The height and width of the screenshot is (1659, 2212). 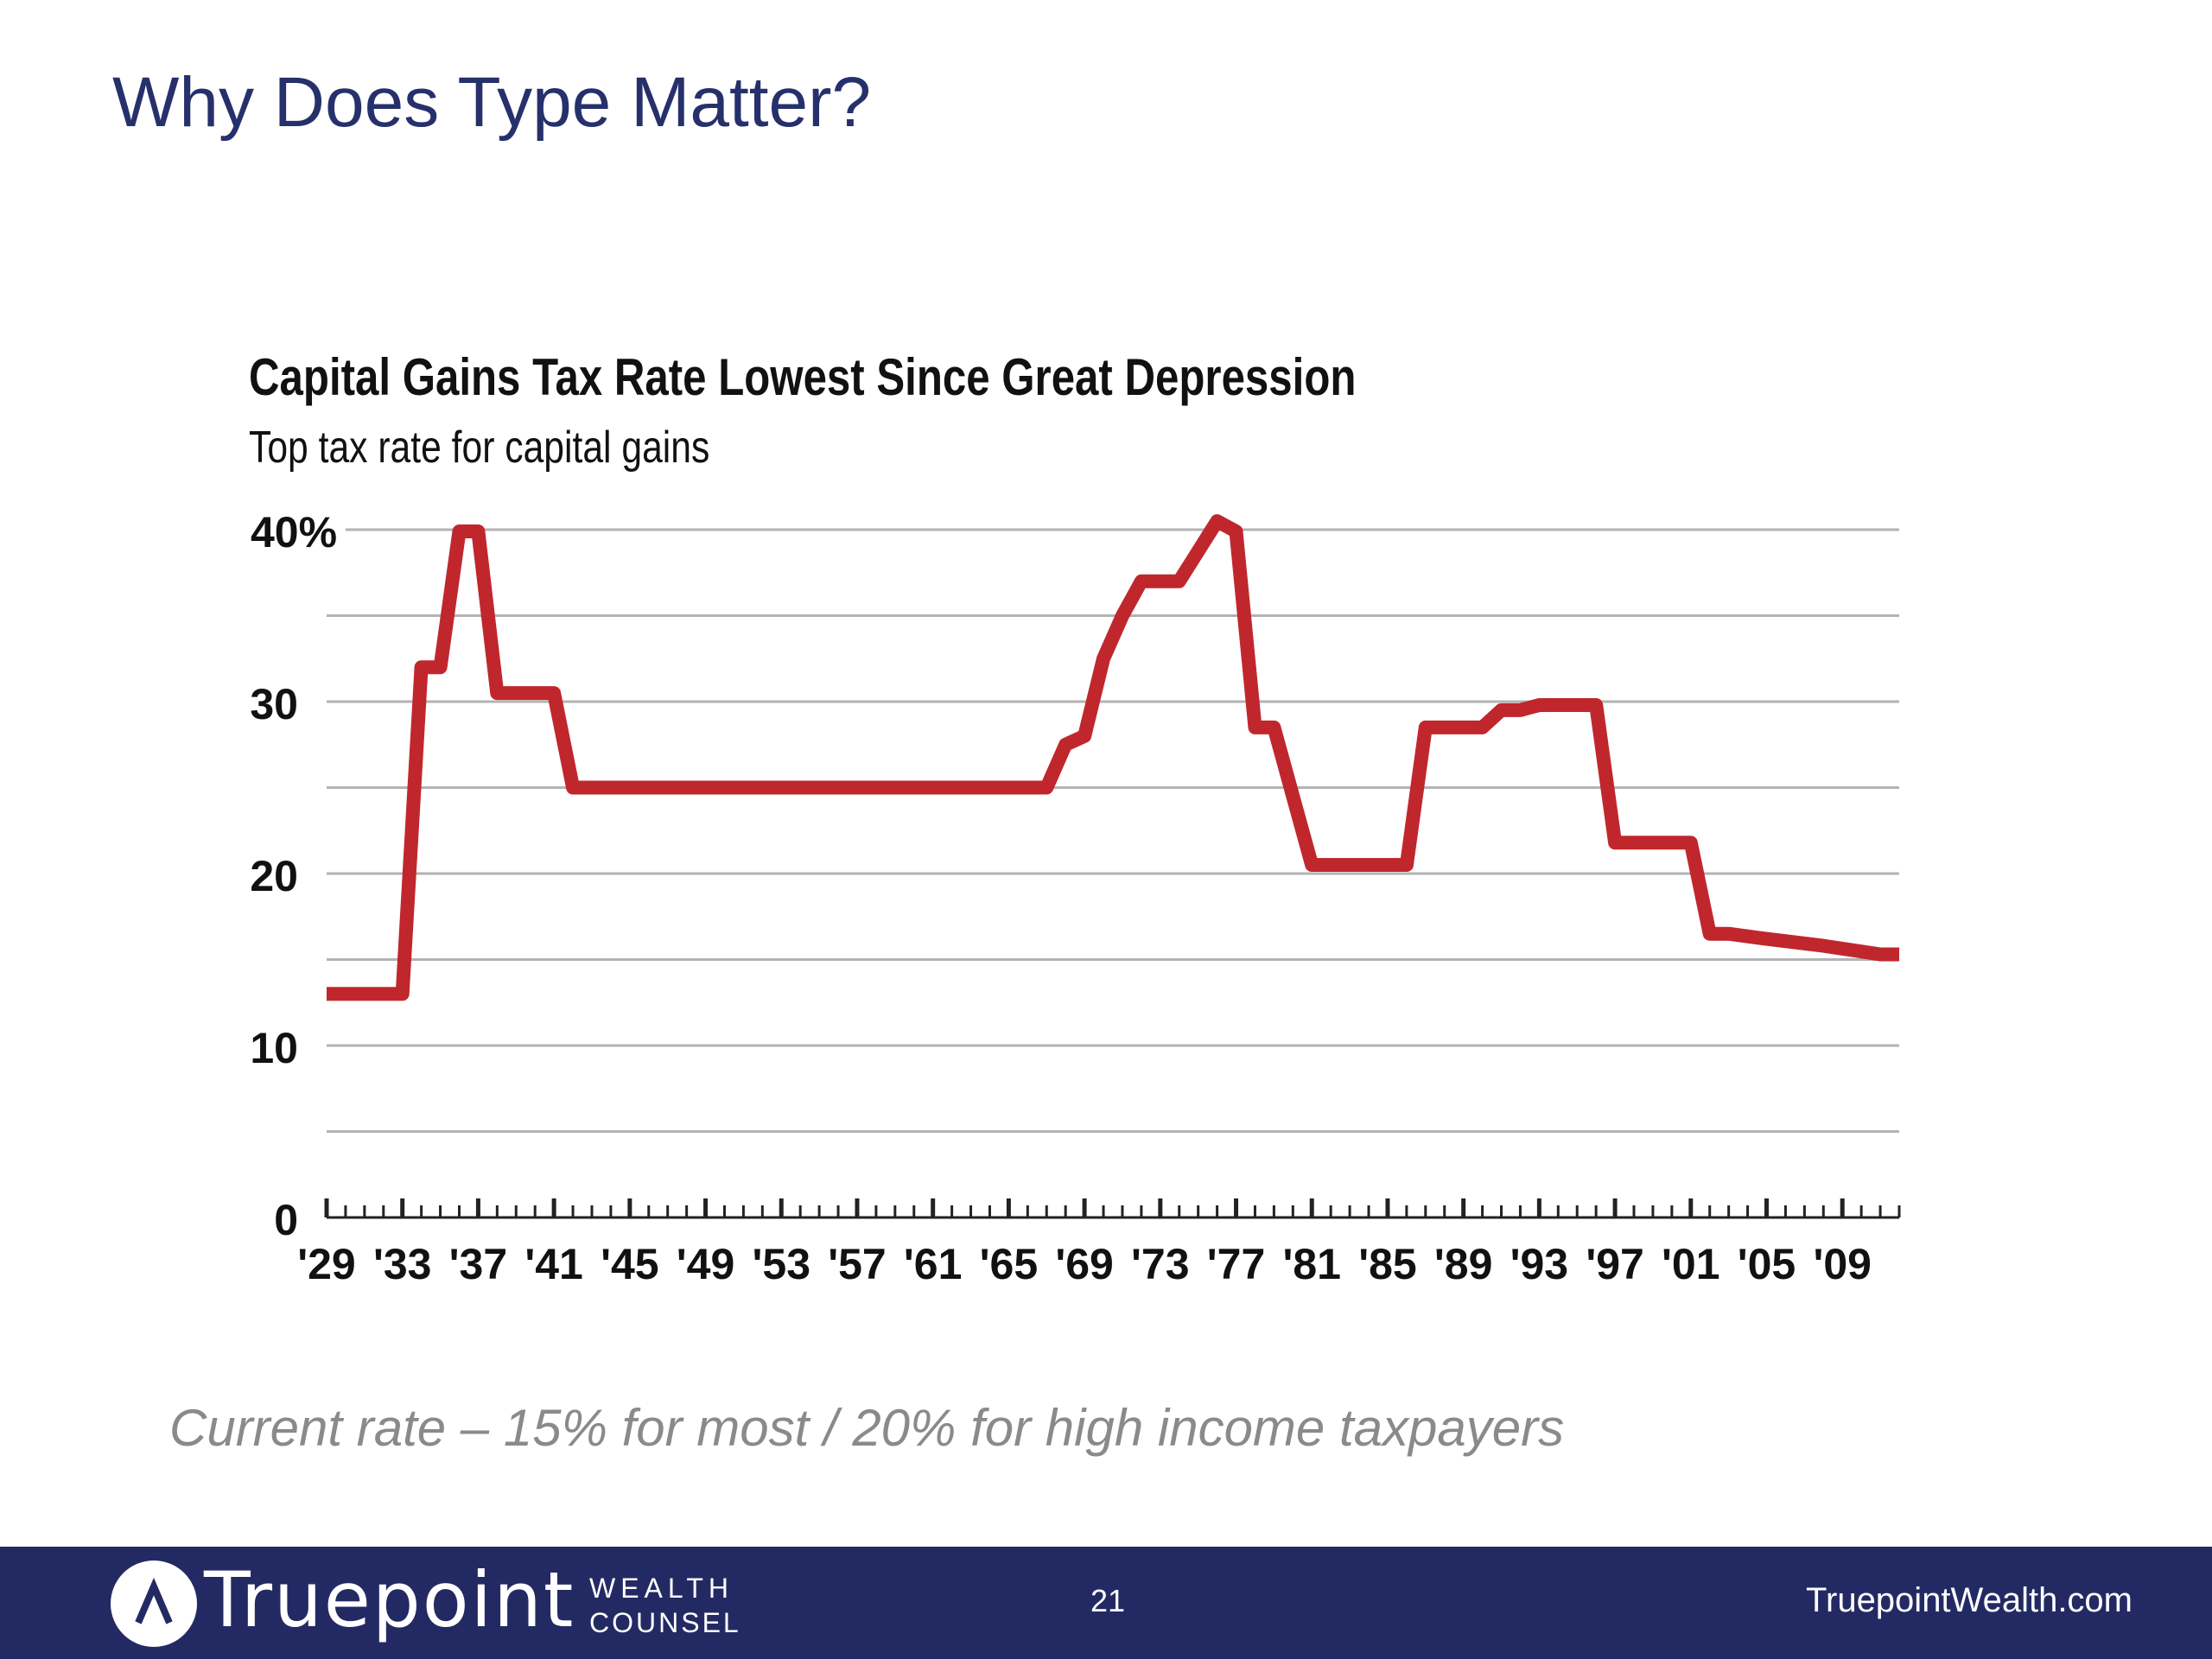 I want to click on x-tick-label: '29, so click(x=326, y=1264).